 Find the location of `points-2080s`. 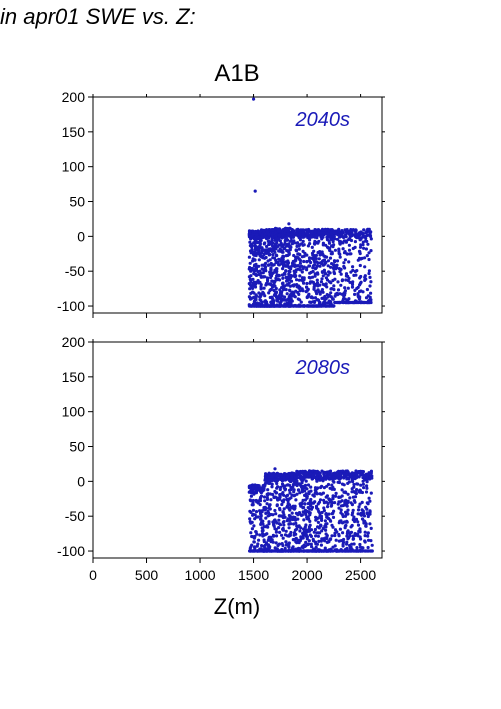

points-2080s is located at coordinates (310, 510).